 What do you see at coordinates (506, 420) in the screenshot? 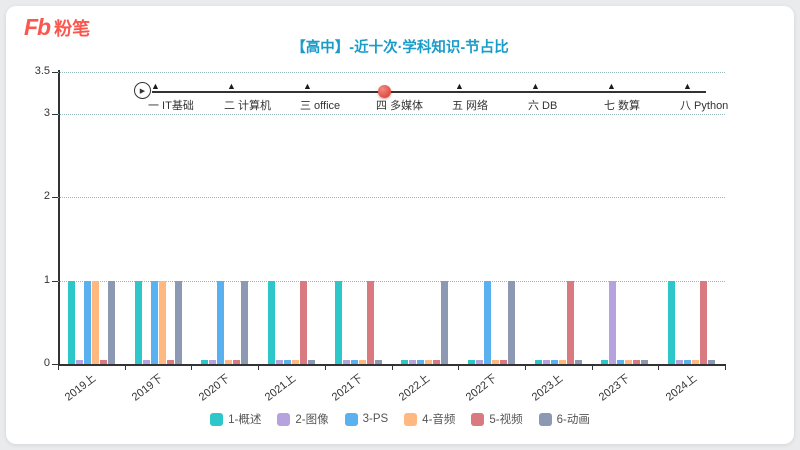
I see `legend-label: 5-视频` at bounding box center [506, 420].